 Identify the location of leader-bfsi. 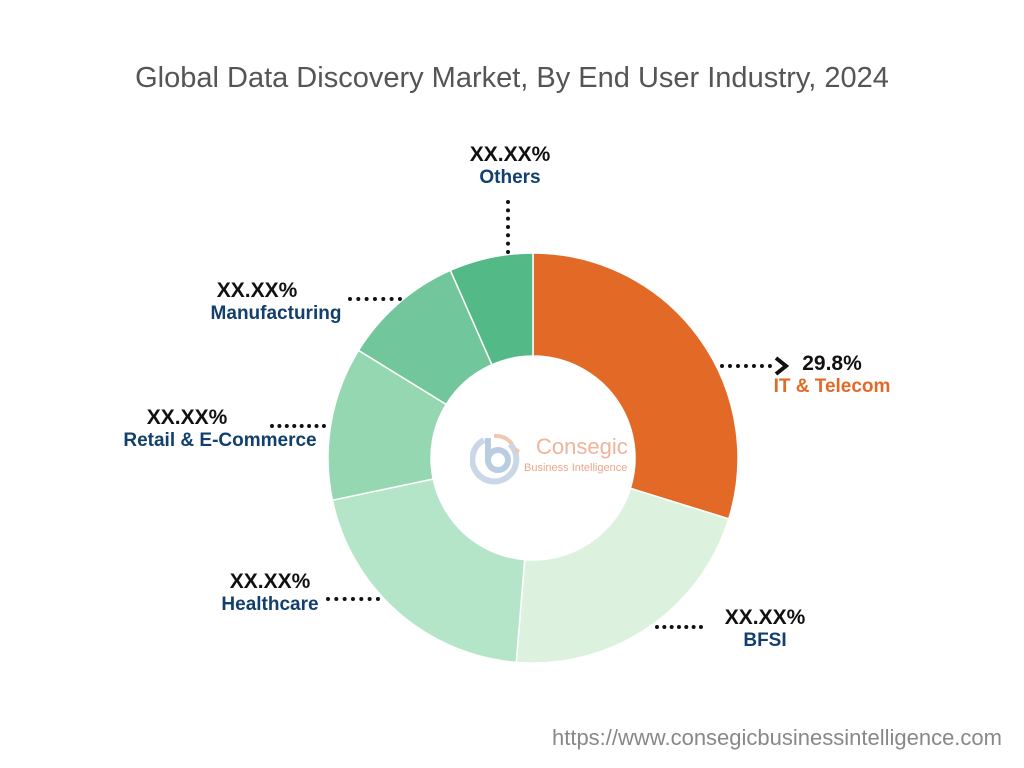
(679, 627).